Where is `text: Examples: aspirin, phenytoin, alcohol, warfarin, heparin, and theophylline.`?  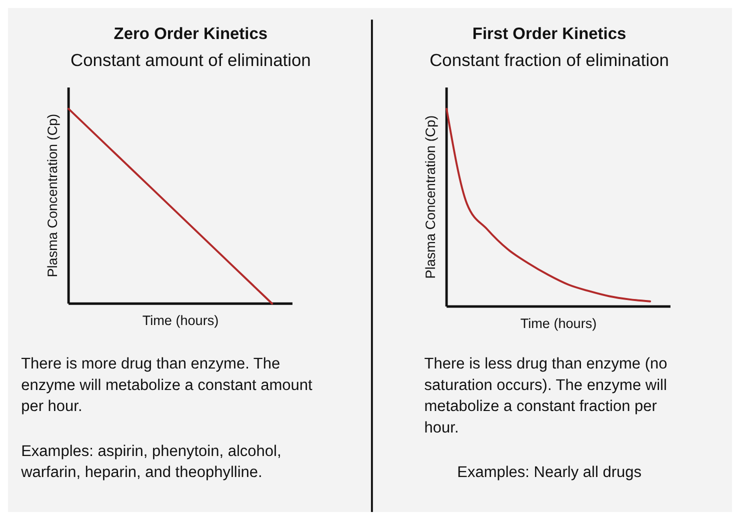
text: Examples: aspirin, phenytoin, alcohol, warfarin, heparin, and theophylline. is located at coordinates (151, 462).